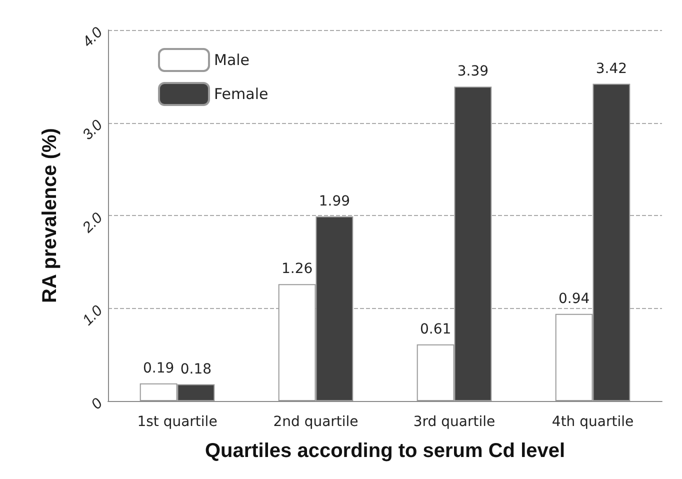 This screenshot has width=682, height=479. What do you see at coordinates (177, 422) in the screenshot?
I see `x-tick-label: 1st quartile` at bounding box center [177, 422].